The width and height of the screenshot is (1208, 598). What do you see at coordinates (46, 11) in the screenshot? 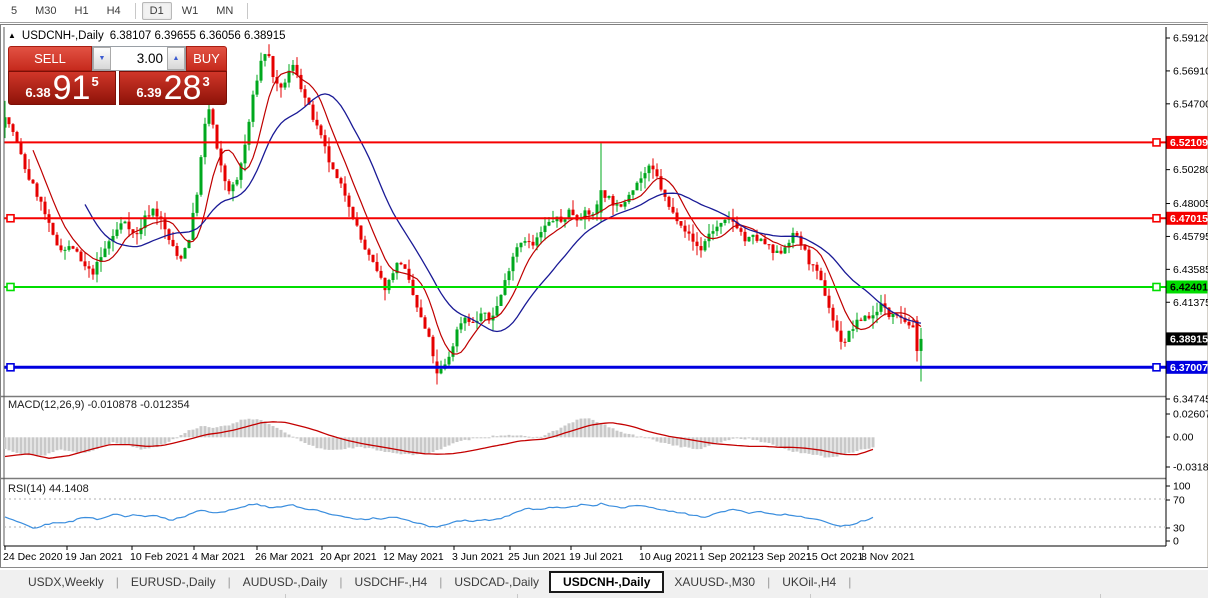
I see `timeframe-button-m30: M30` at bounding box center [46, 11].